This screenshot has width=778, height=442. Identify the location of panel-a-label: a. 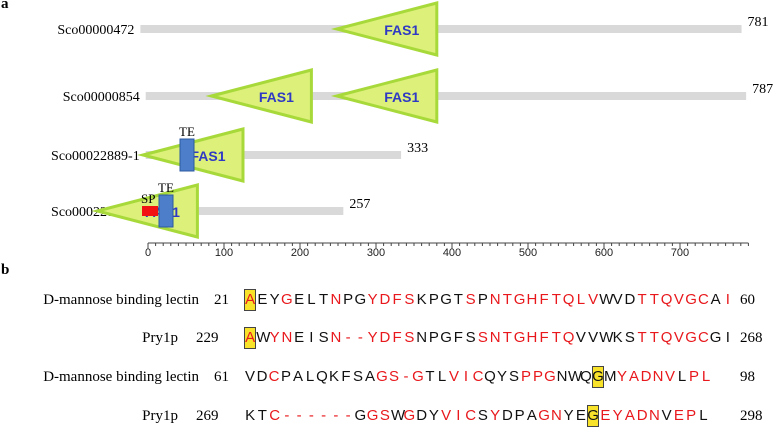
(5, 6).